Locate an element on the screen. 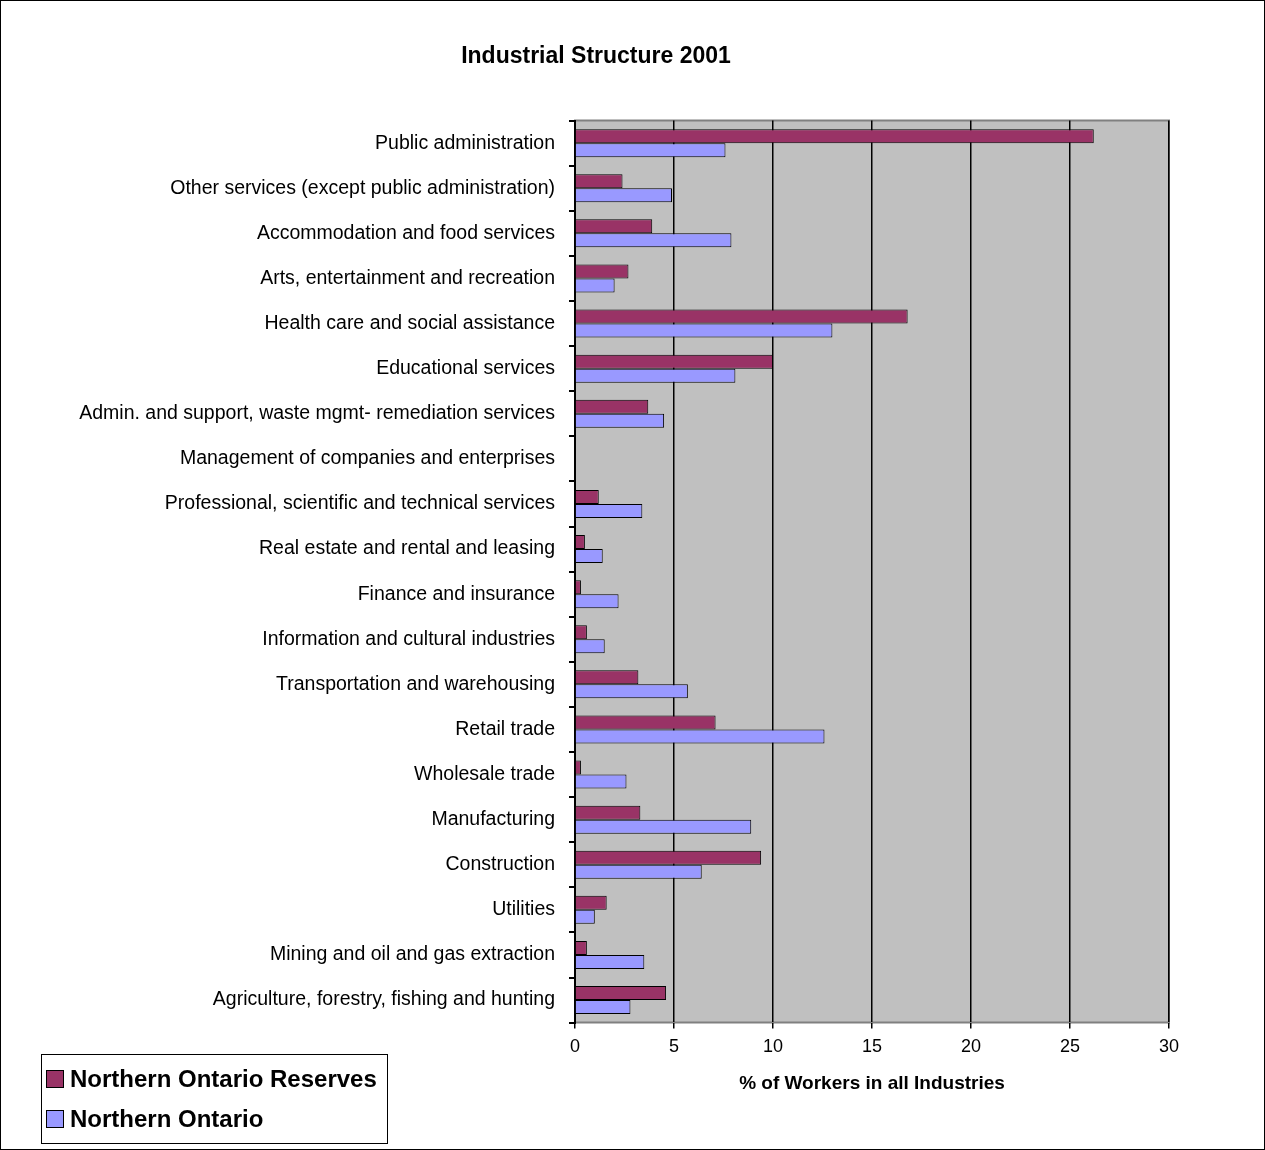 Image resolution: width=1265 pixels, height=1150 pixels. y-tick-label: Accommodation and food services is located at coordinates (406, 231).